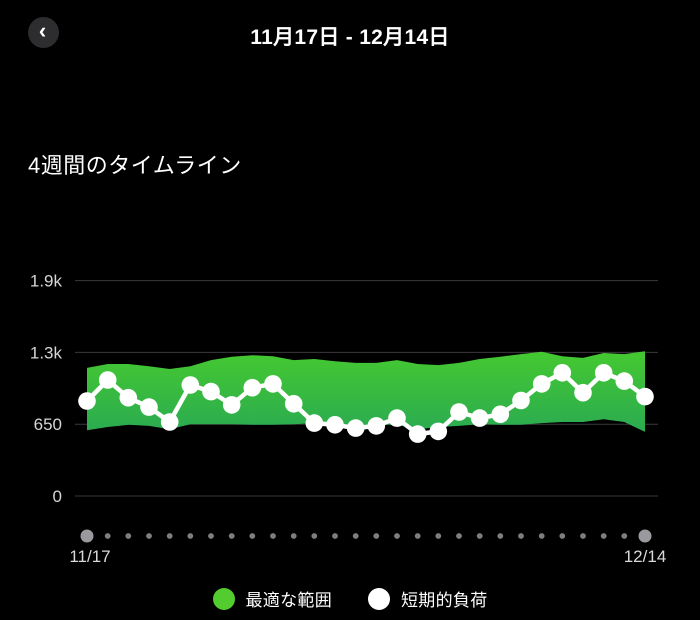  Describe the element at coordinates (288, 600) in the screenshot. I see `optimal-range-label: 最適な範囲` at that location.